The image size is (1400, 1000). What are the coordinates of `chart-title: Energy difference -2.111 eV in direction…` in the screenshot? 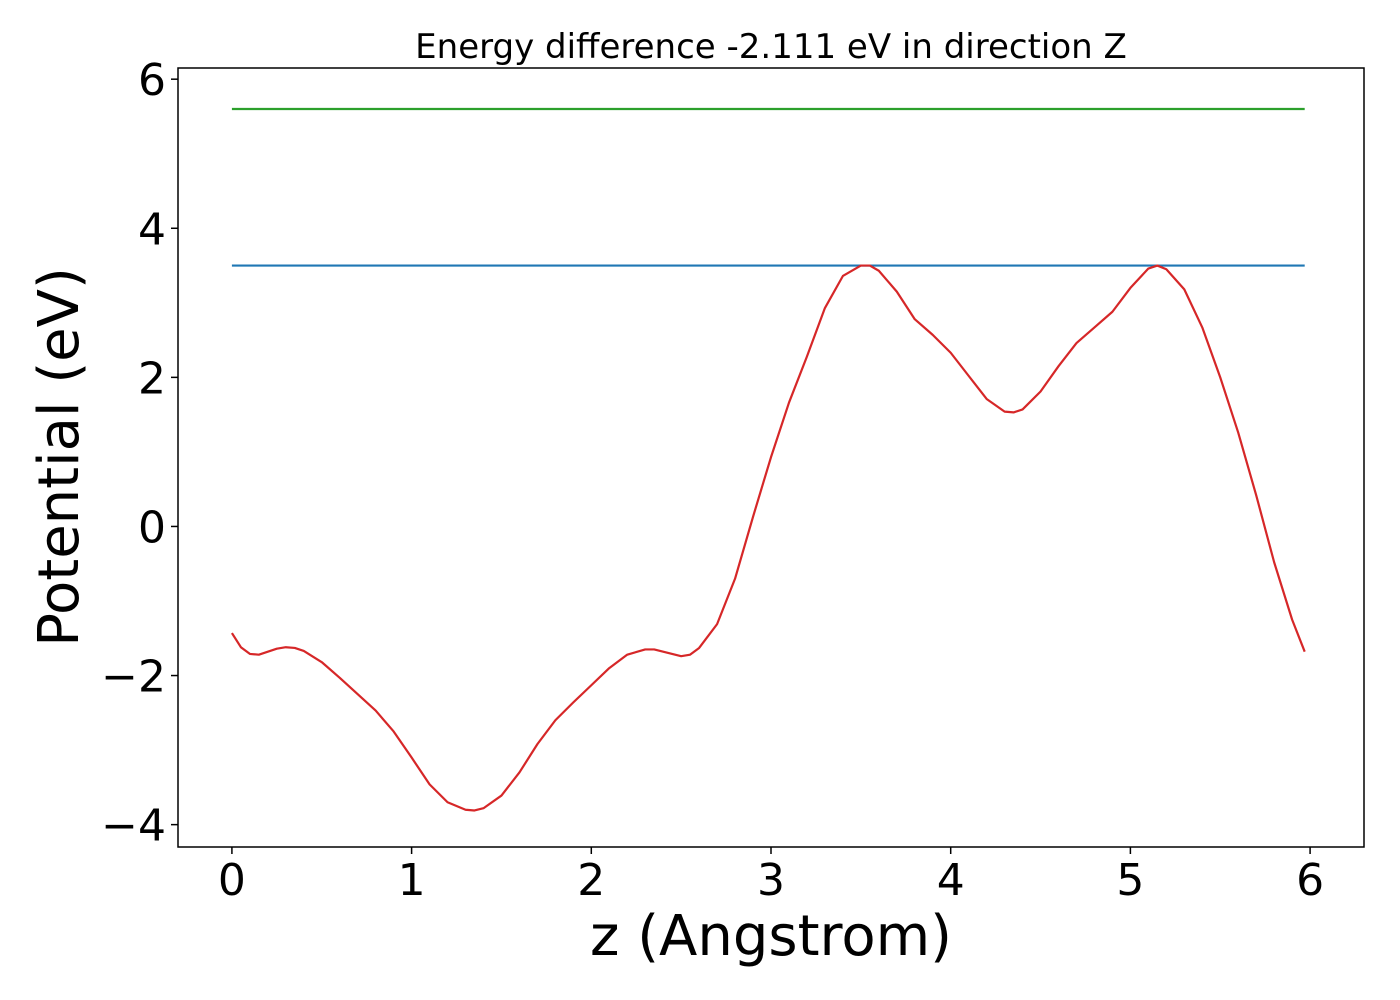 It's located at (771, 47).